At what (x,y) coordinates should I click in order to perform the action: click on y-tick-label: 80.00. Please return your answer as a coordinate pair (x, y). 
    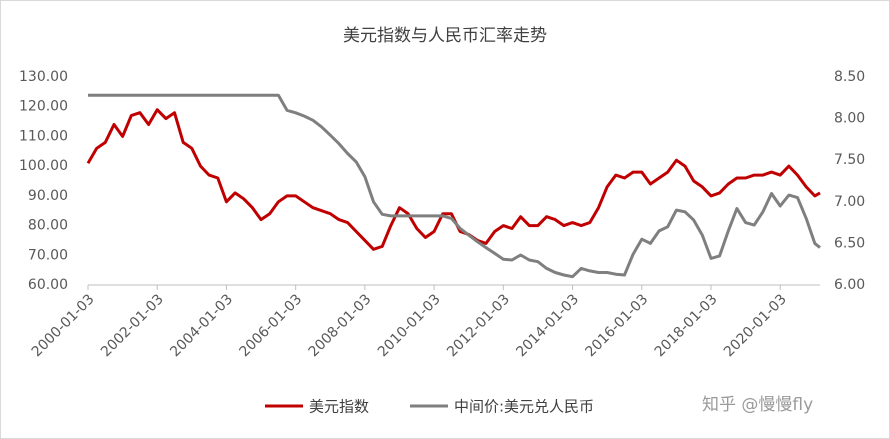
    Looking at the image, I should click on (48, 226).